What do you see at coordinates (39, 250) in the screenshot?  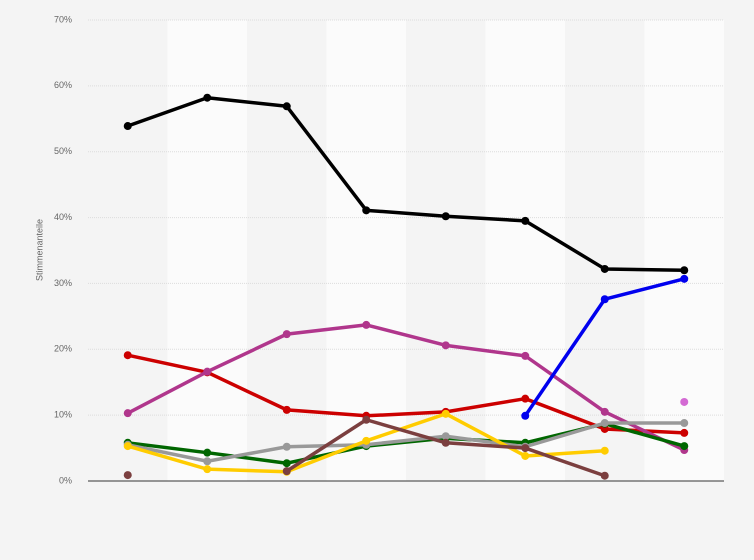 I see `y-axis-title: Stimmenanteile` at bounding box center [39, 250].